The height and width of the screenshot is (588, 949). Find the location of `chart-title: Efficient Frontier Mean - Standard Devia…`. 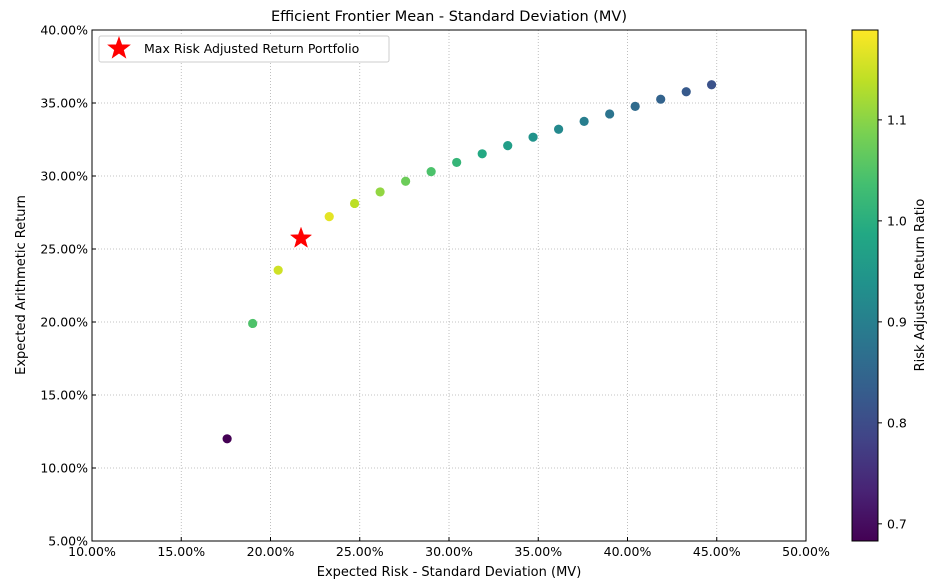

chart-title: Efficient Frontier Mean - Standard Devia… is located at coordinates (449, 17).